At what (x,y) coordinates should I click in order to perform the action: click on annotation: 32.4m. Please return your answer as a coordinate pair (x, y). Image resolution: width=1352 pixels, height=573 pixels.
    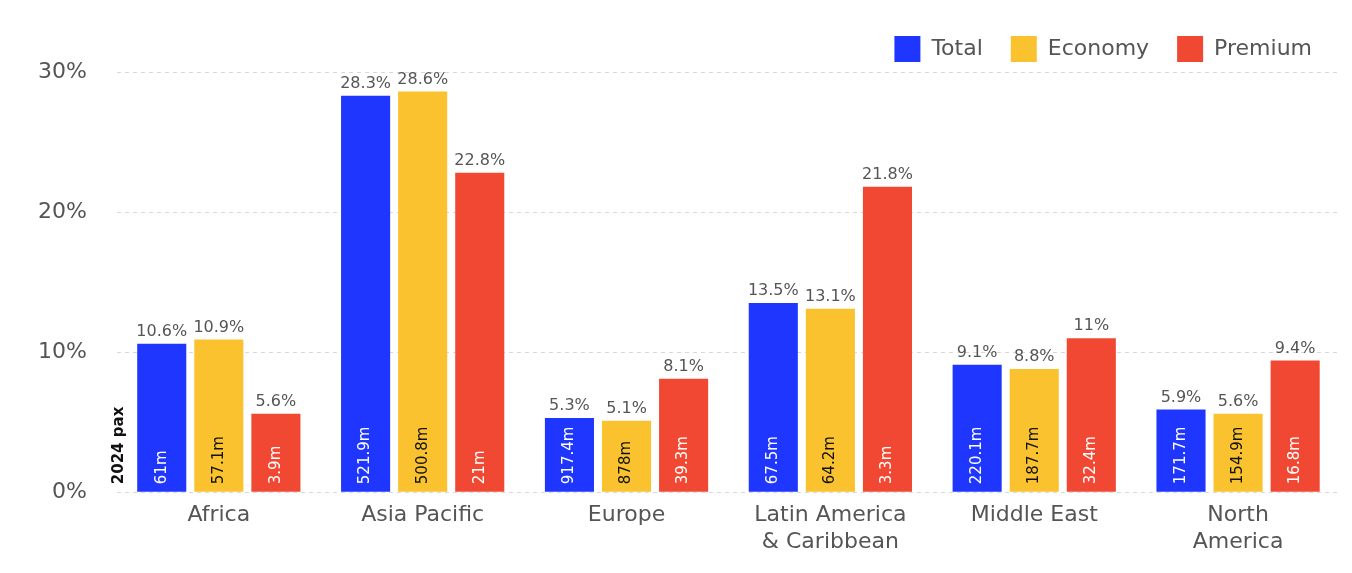
    Looking at the image, I should click on (1090, 460).